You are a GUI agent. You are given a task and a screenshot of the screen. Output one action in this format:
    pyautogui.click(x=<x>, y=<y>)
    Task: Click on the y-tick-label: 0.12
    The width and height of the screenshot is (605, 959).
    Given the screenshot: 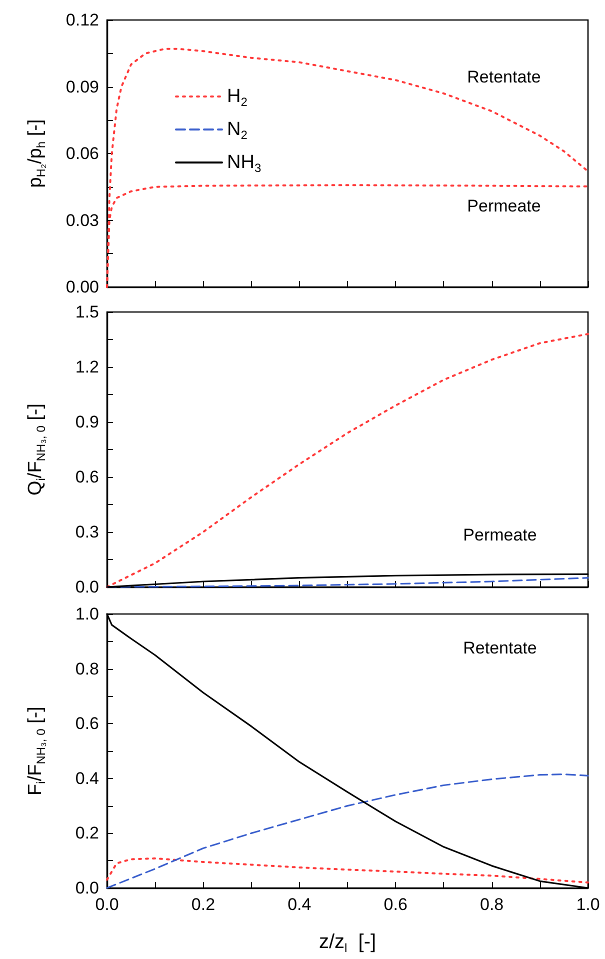 What is the action you would take?
    pyautogui.click(x=82, y=20)
    